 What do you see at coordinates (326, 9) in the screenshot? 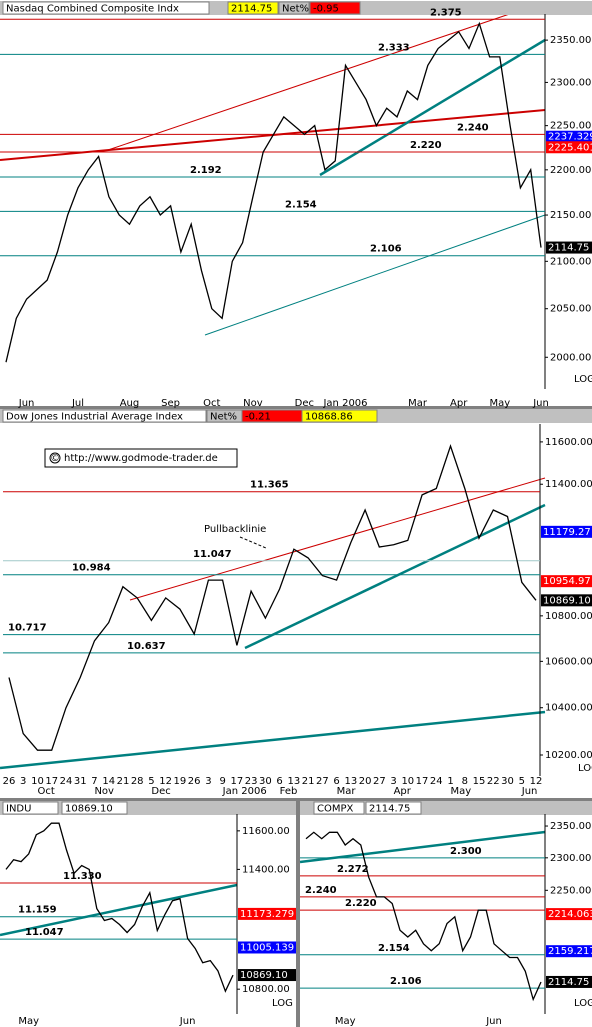
I see `header-net-value: -0.95` at bounding box center [326, 9].